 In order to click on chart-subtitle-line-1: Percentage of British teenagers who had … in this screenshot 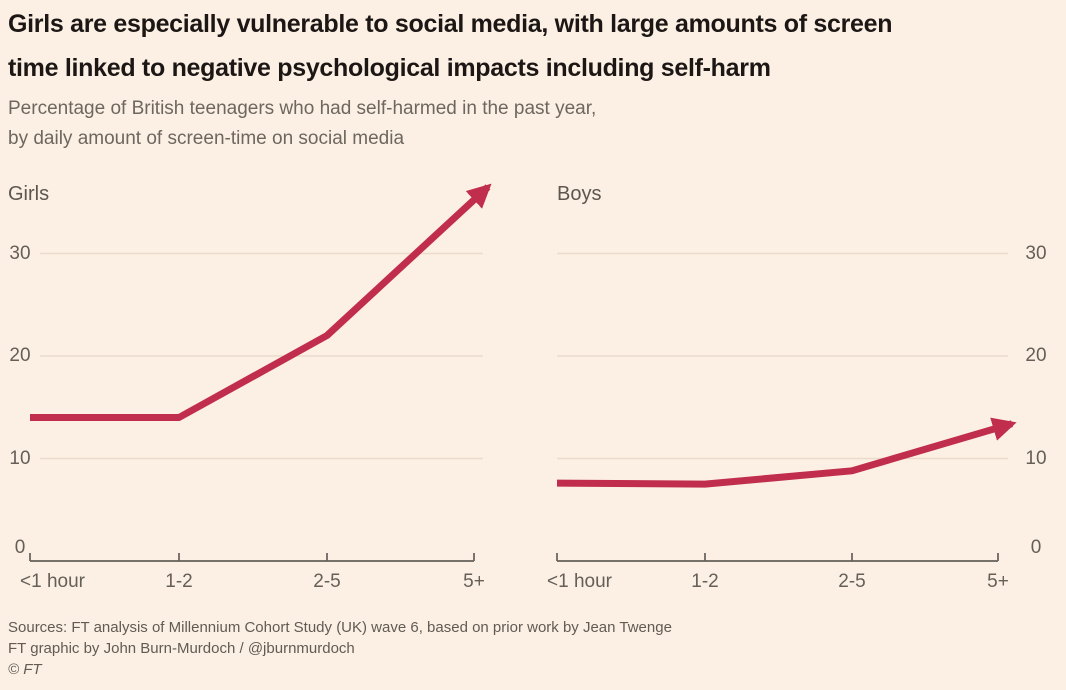, I will do `click(302, 108)`.